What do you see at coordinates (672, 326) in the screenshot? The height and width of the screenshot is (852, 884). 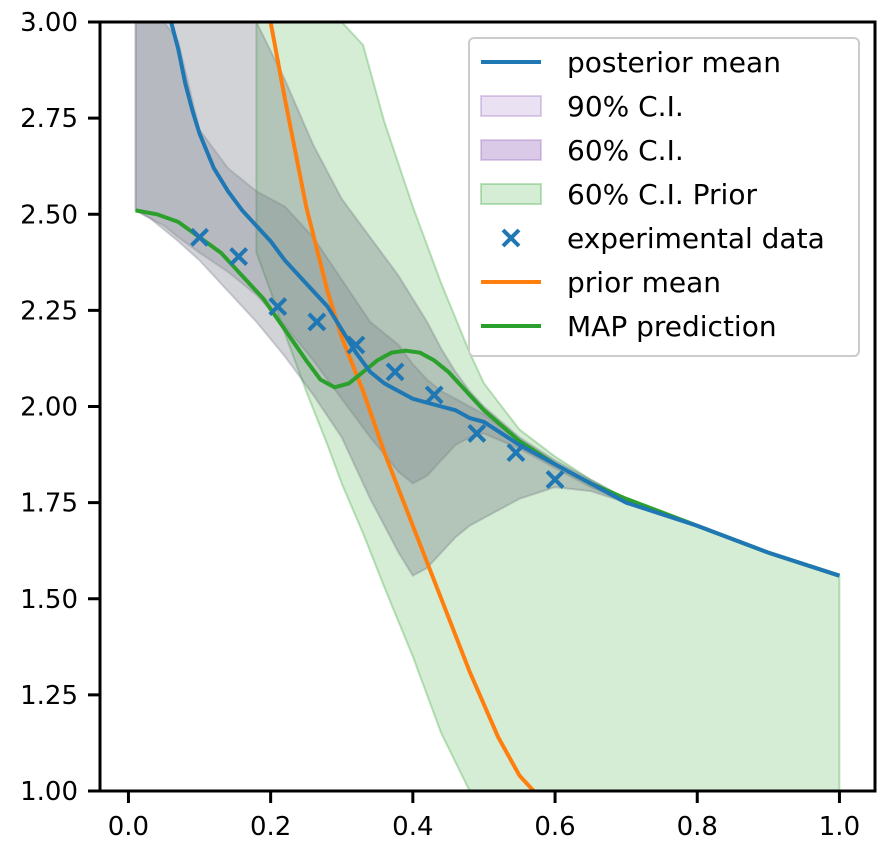 I see `legend-label: MAP prediction` at bounding box center [672, 326].